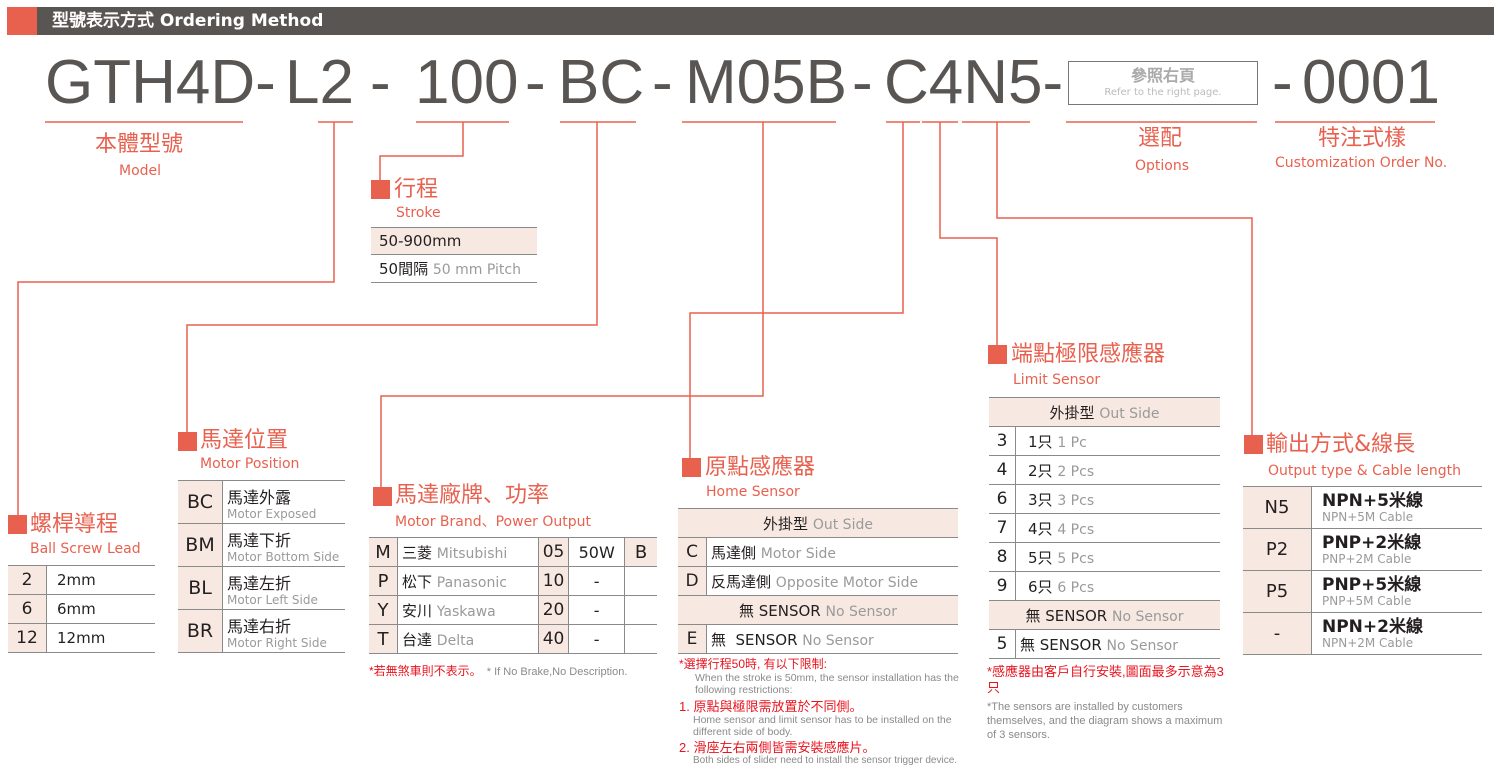 Image resolution: width=1494 pixels, height=771 pixels. What do you see at coordinates (1129, 413) in the screenshot?
I see `cell-en: Out Side` at bounding box center [1129, 413].